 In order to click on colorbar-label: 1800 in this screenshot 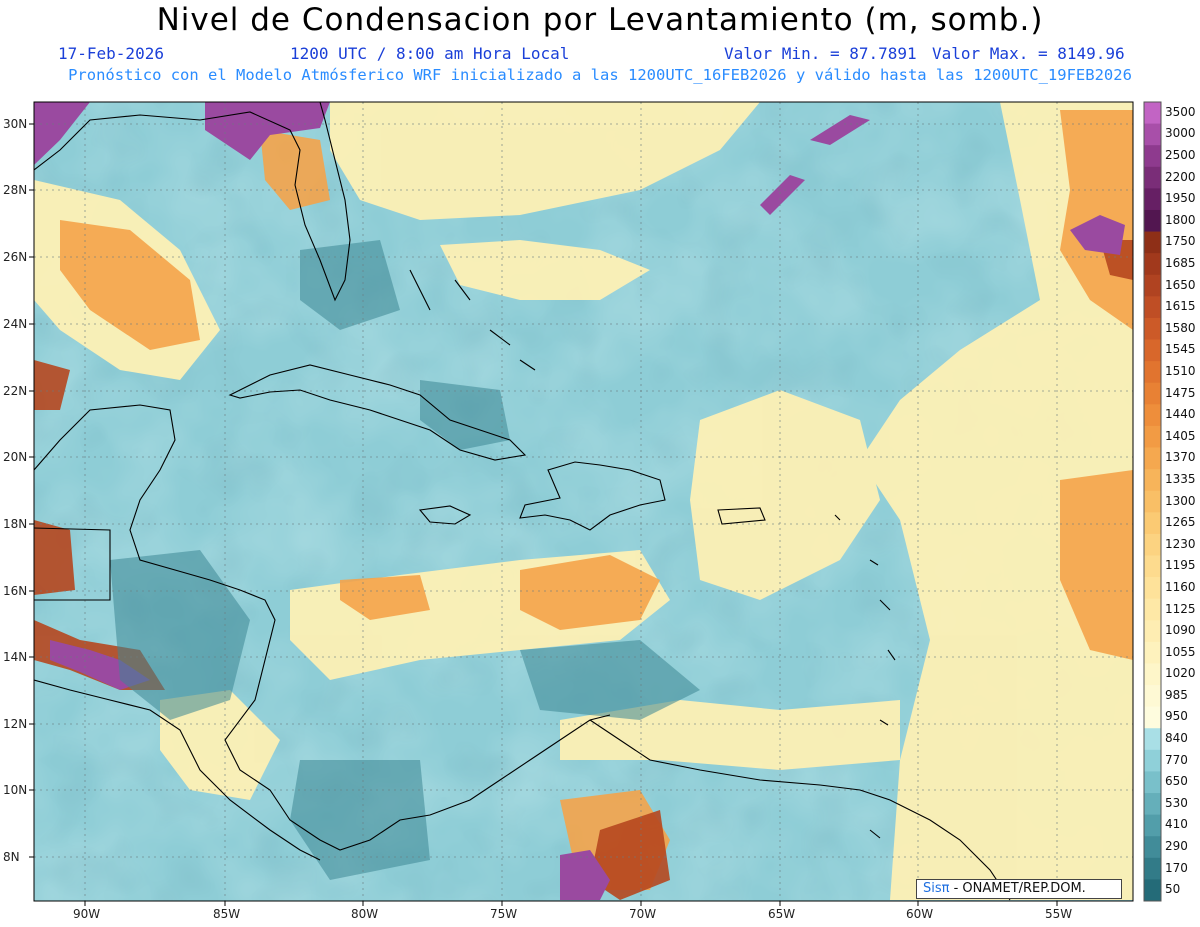, I will do `click(1180, 219)`.